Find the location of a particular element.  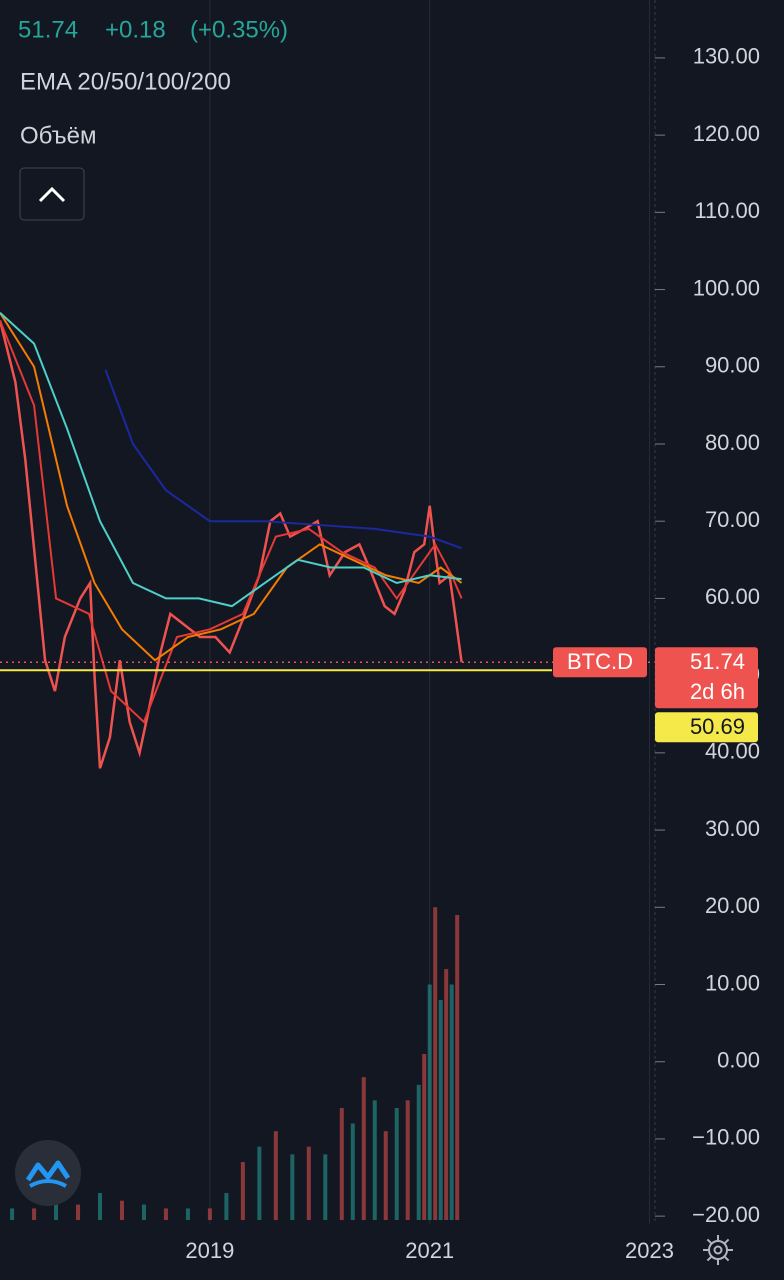

y-tick-label: 80.00 is located at coordinates (732, 442).